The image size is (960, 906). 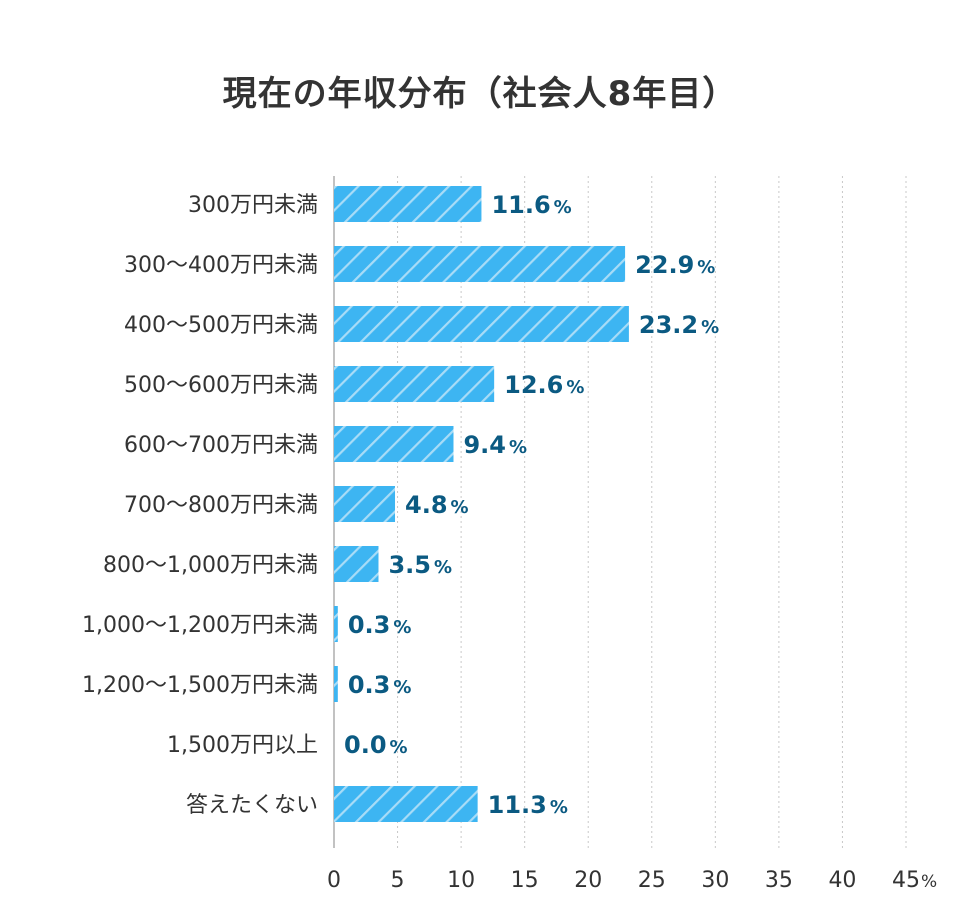 What do you see at coordinates (200, 625) in the screenshot?
I see `category-label: 1,000〜1,200万円未満` at bounding box center [200, 625].